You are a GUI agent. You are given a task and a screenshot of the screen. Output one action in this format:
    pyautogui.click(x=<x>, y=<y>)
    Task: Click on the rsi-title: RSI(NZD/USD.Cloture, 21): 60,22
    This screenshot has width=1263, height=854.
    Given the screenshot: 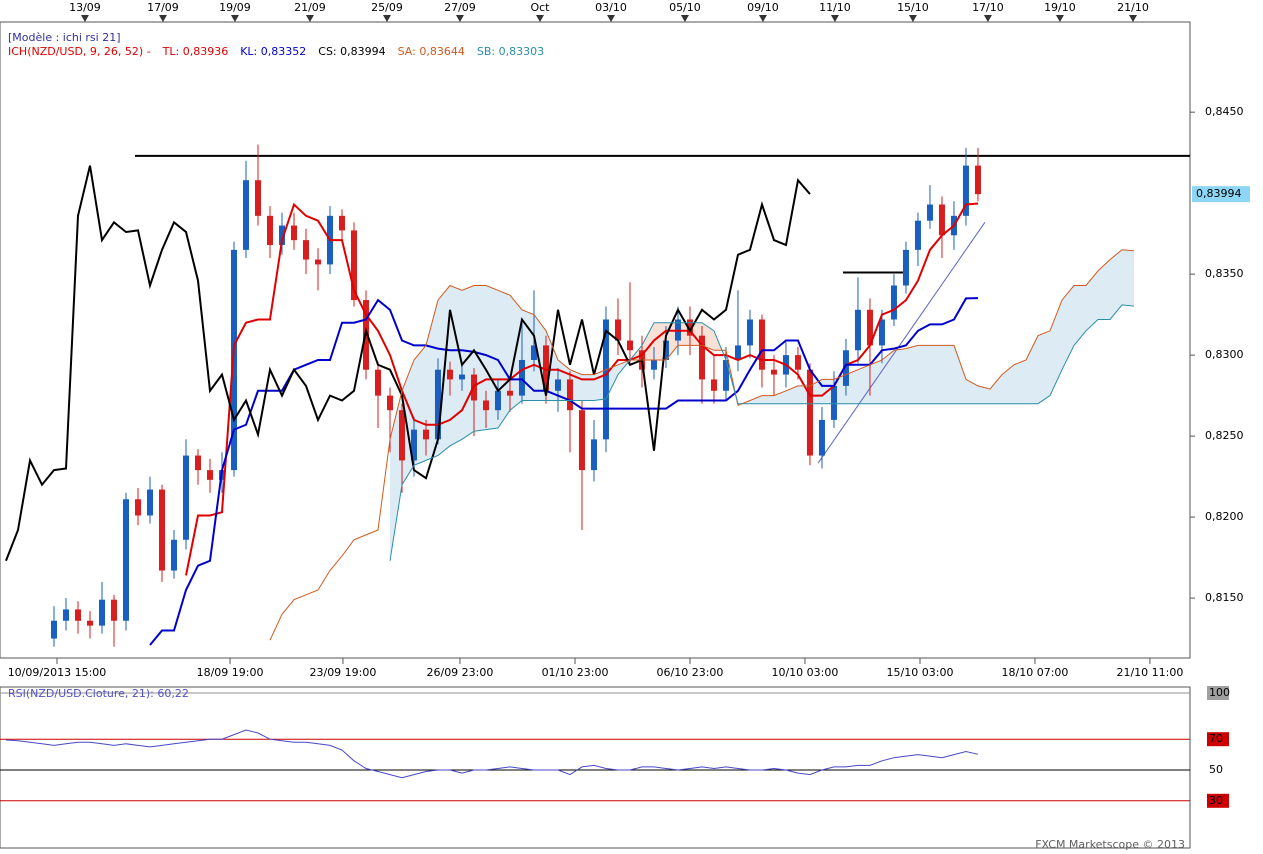 What is the action you would take?
    pyautogui.click(x=98, y=693)
    